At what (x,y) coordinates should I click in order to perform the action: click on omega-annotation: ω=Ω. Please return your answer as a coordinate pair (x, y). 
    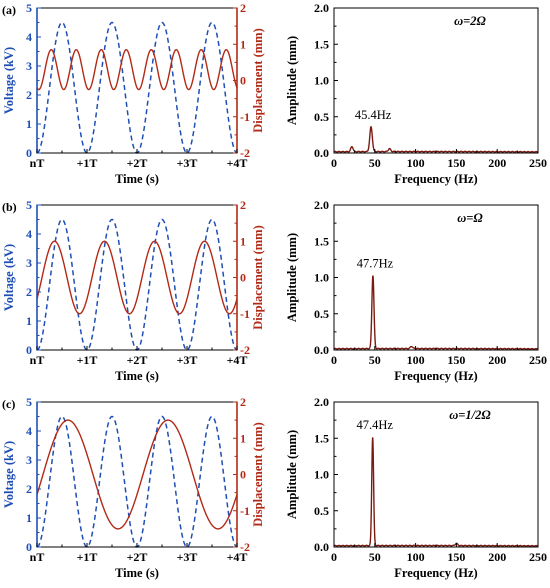
    Looking at the image, I should click on (470, 218).